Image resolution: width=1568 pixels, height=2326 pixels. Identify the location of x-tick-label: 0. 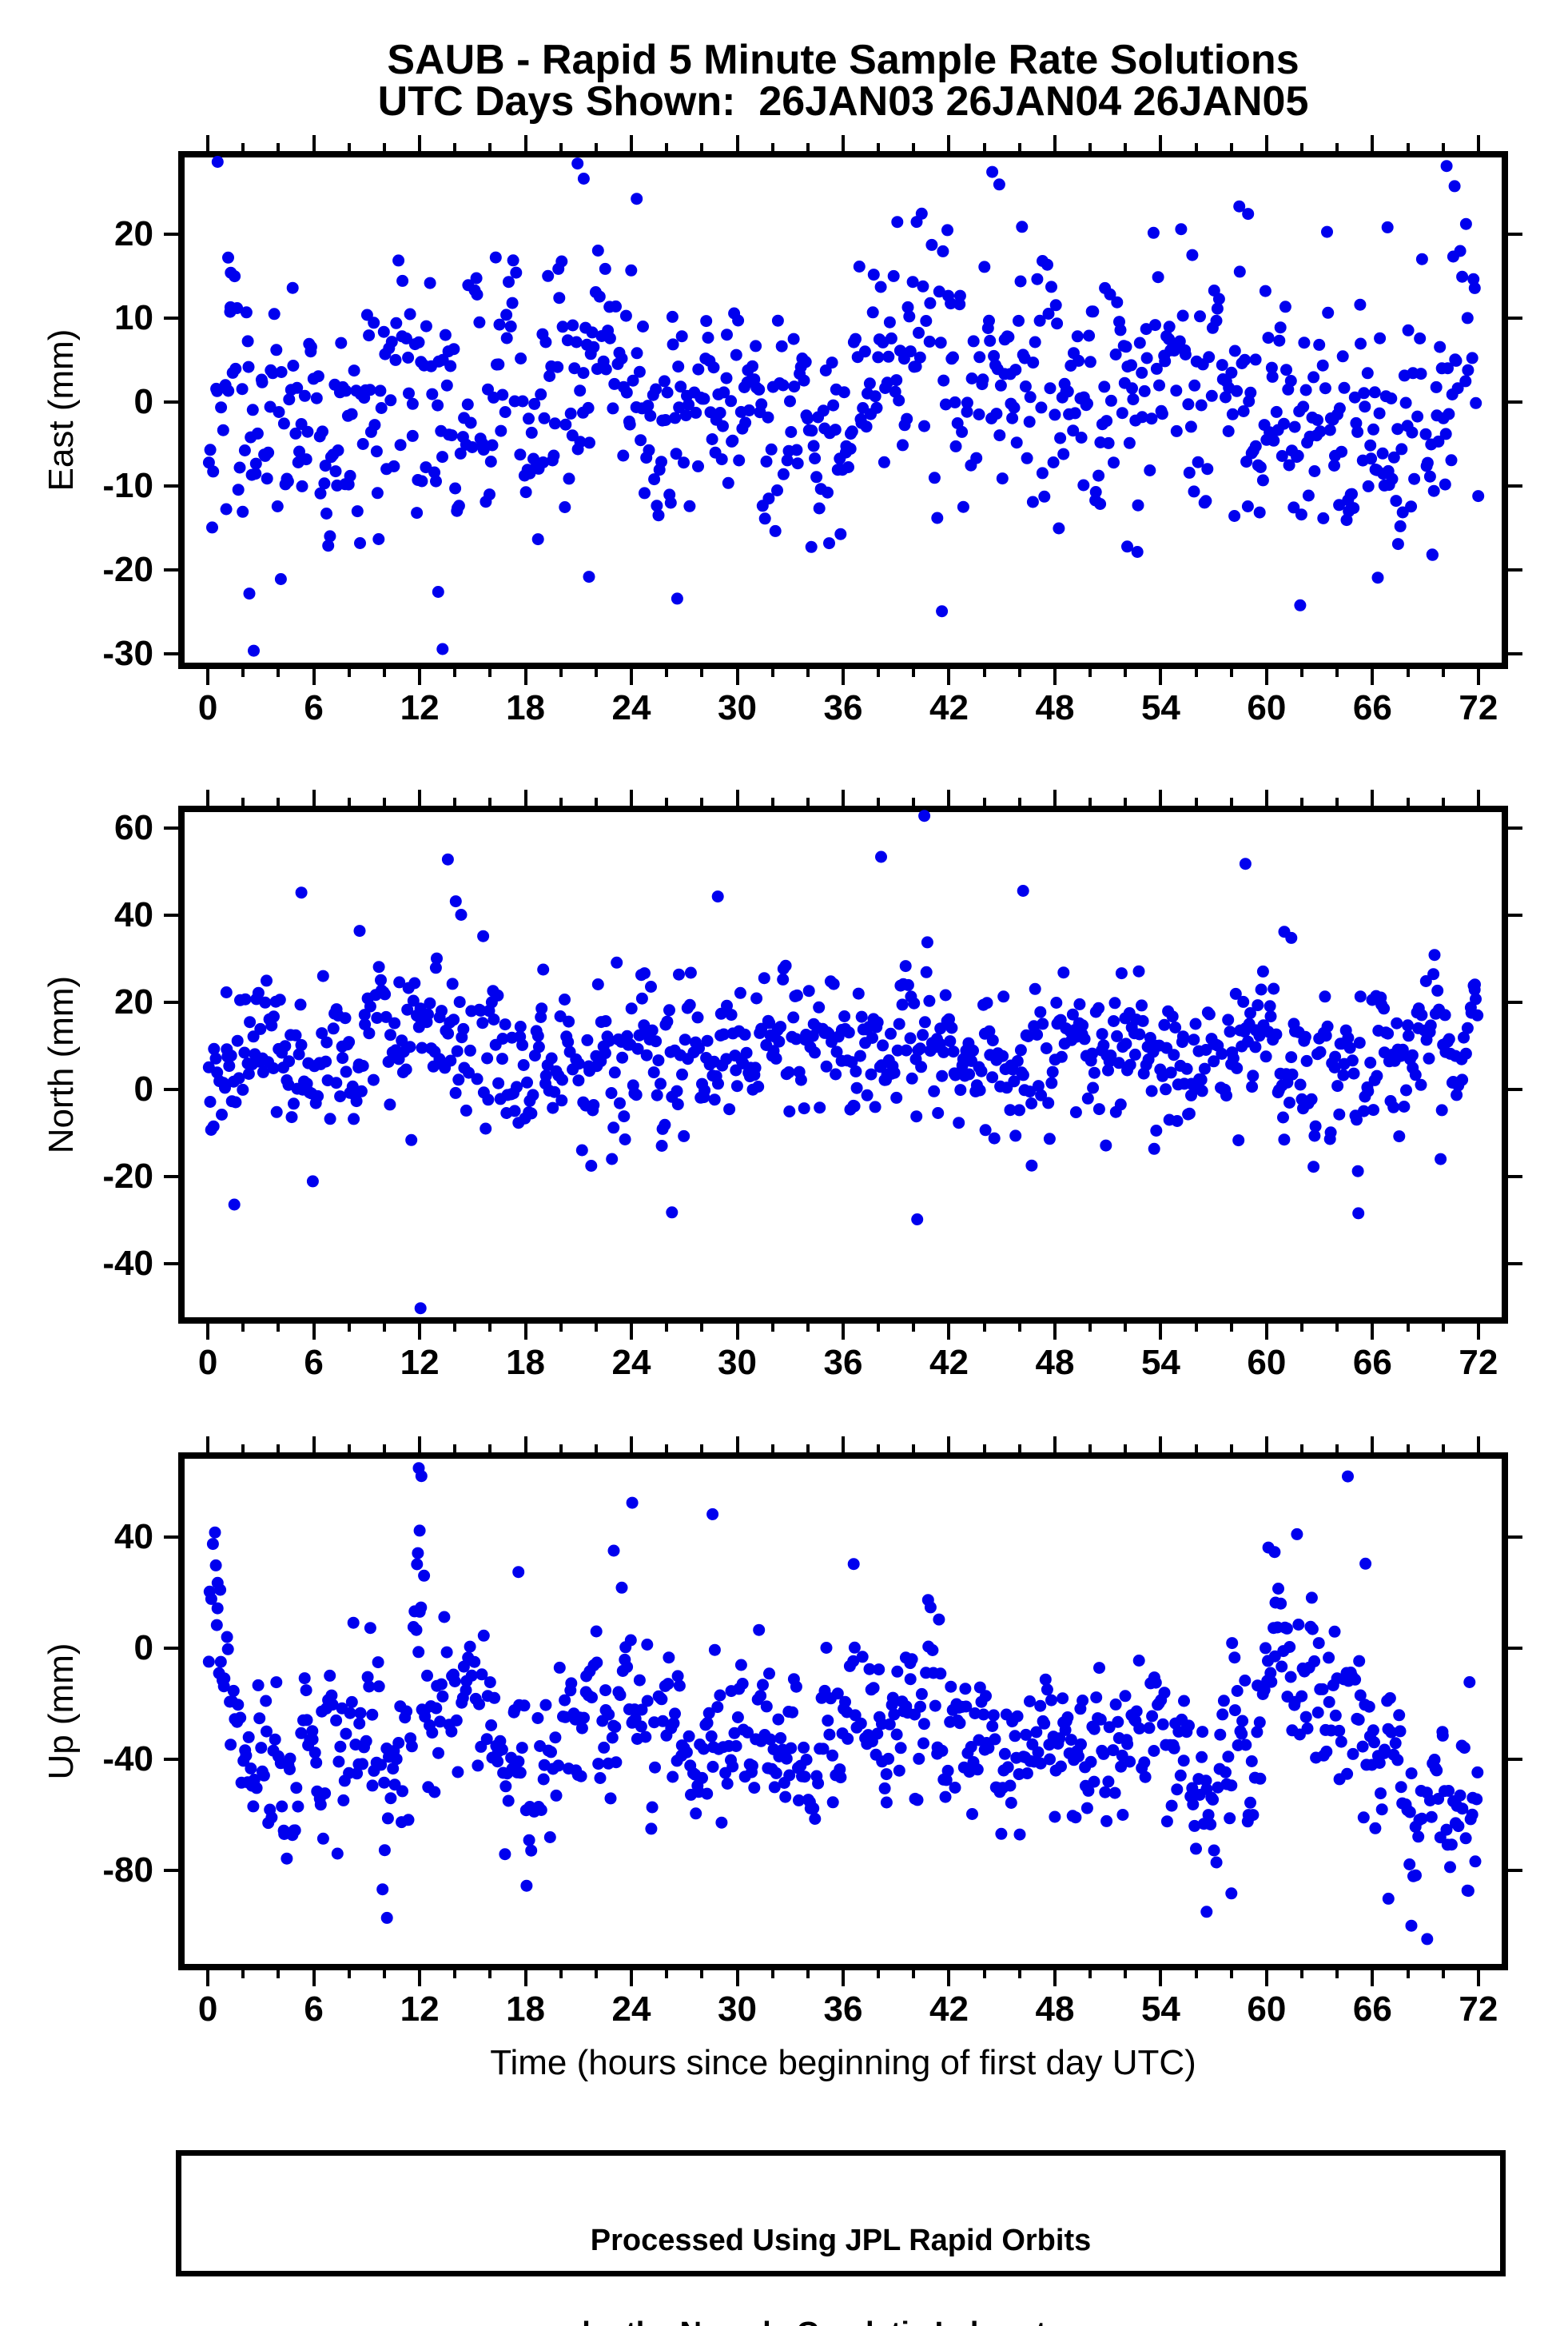
(207, 708).